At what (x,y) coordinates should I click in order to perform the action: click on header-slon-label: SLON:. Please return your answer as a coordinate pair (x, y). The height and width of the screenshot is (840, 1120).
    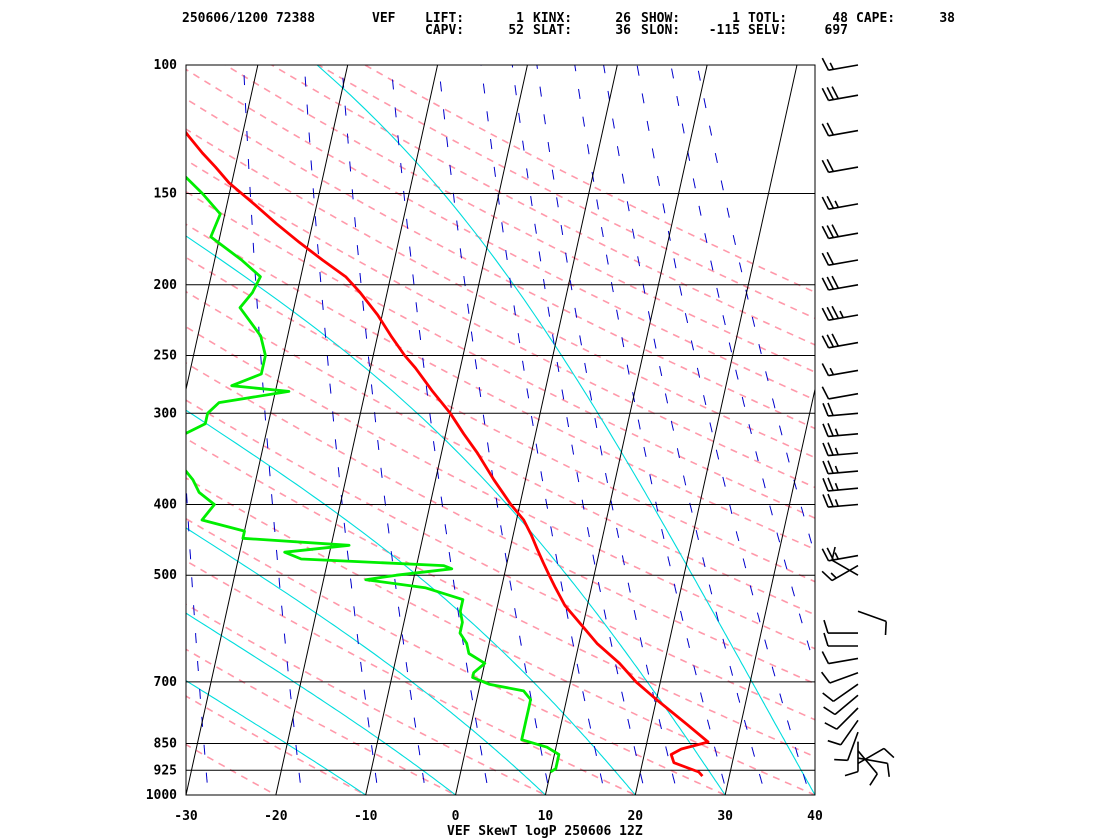
    Looking at the image, I should click on (660, 30).